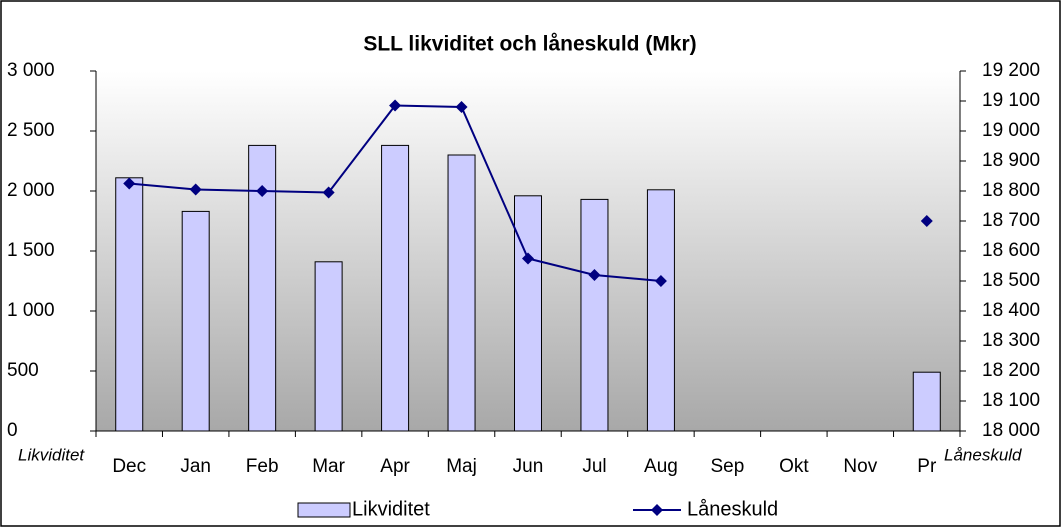  I want to click on y-tick-label: 2 000, so click(31, 190).